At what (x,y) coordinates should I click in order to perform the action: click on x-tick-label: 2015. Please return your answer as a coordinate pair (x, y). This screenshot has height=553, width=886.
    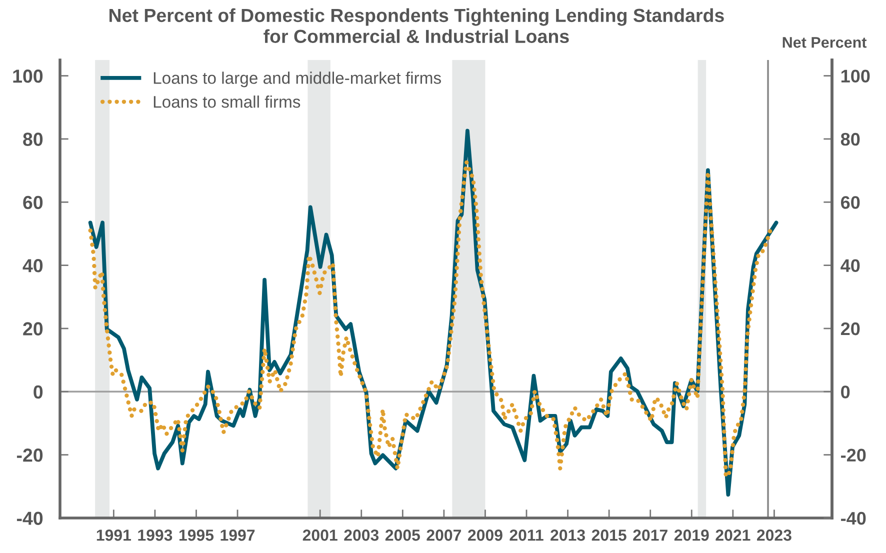
    Looking at the image, I should click on (609, 535).